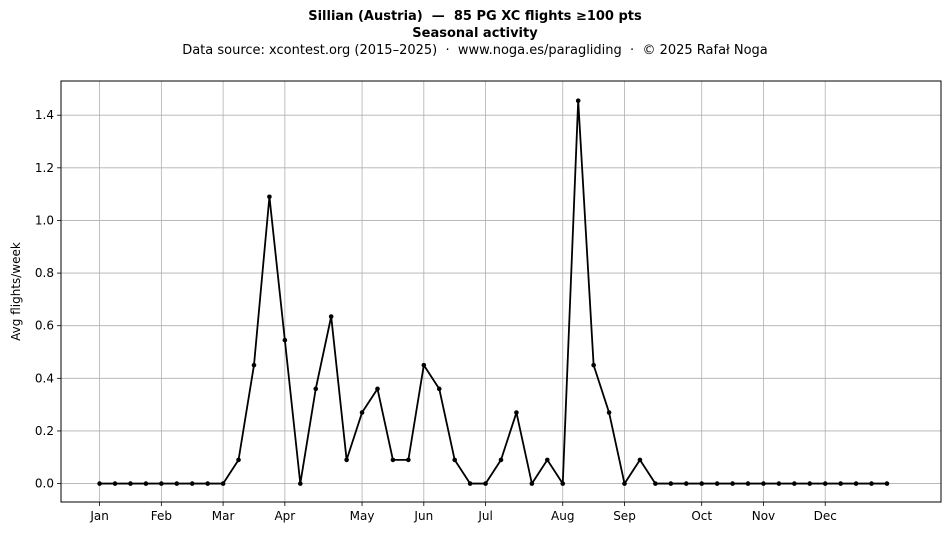 The width and height of the screenshot is (950, 539). What do you see at coordinates (362, 516) in the screenshot?
I see `x-tick-label: May` at bounding box center [362, 516].